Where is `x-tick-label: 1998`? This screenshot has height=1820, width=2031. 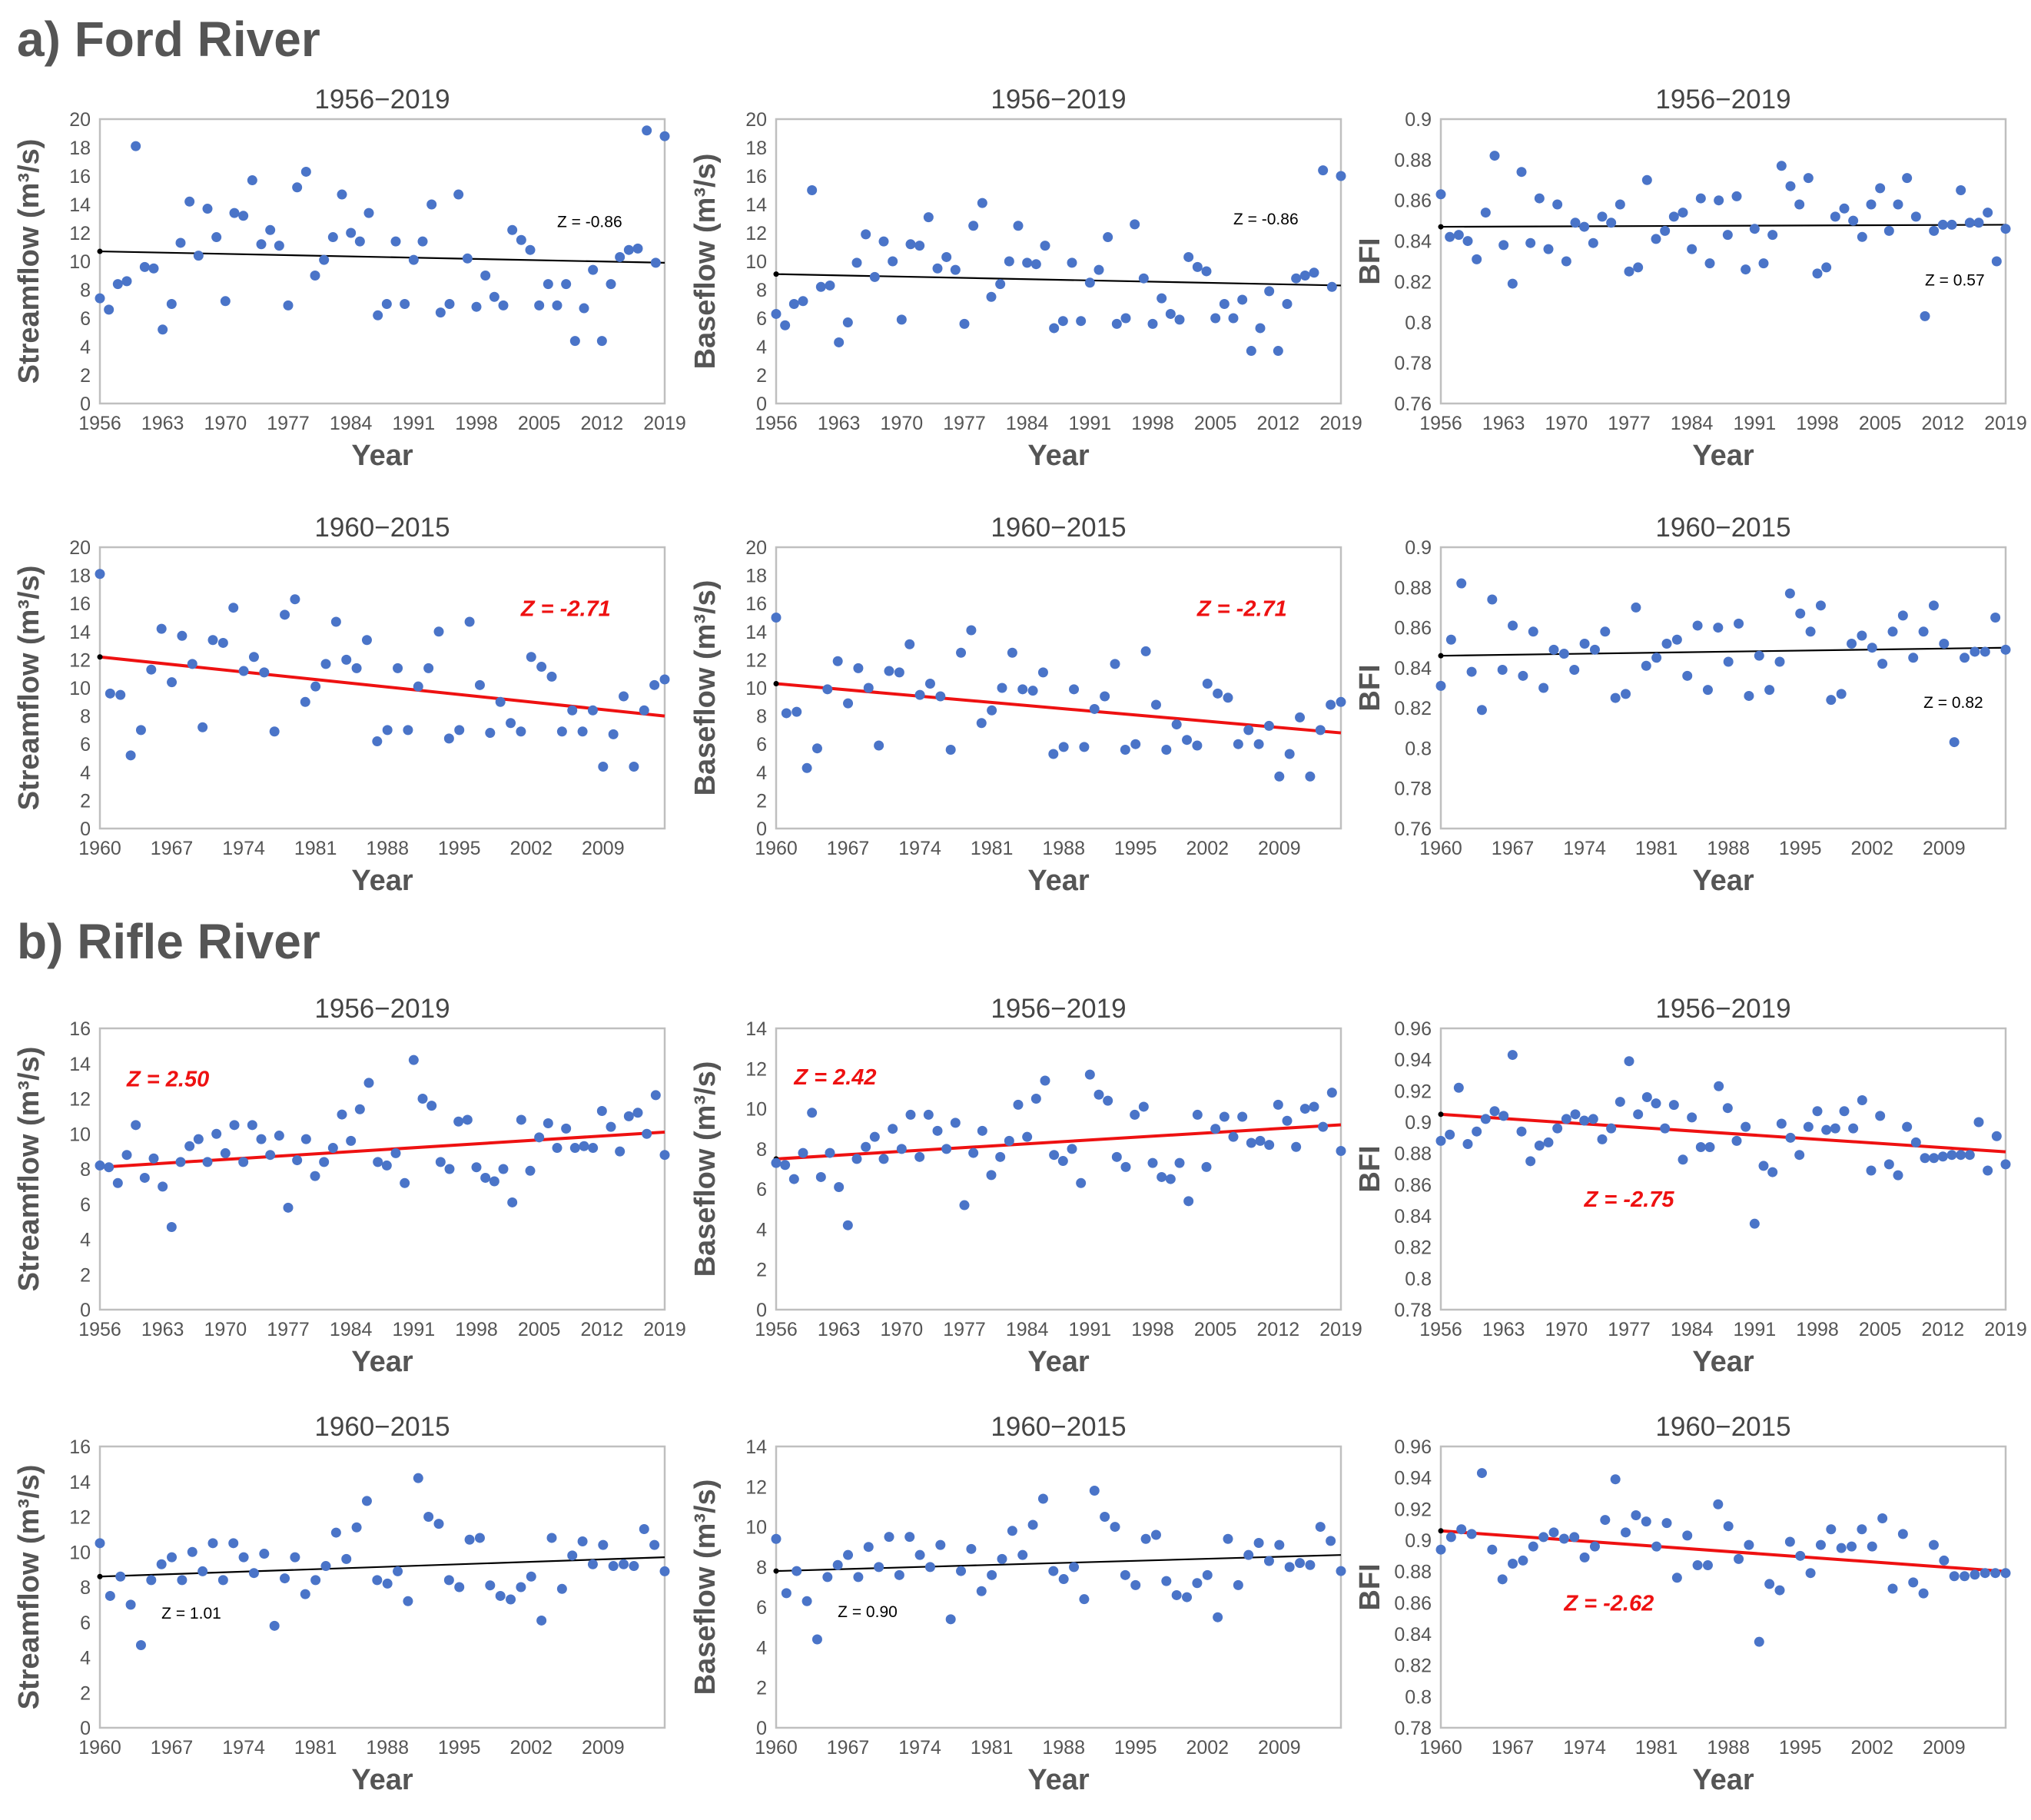
x-tick-label: 1998 is located at coordinates (476, 1329).